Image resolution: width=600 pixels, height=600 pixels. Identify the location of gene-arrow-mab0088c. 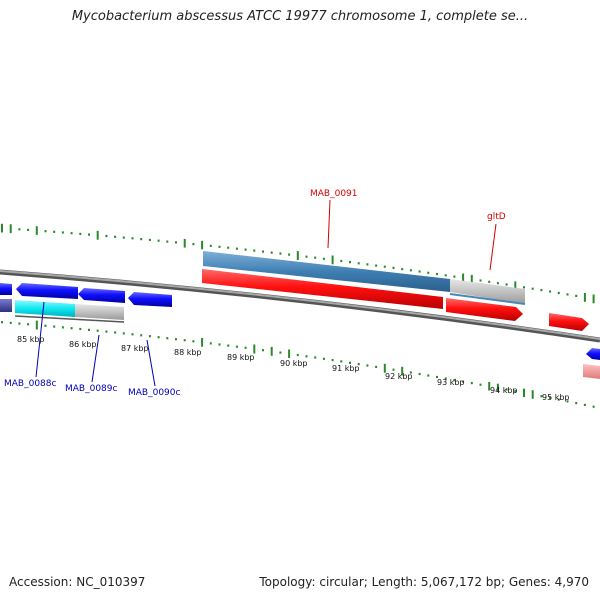
(47, 291).